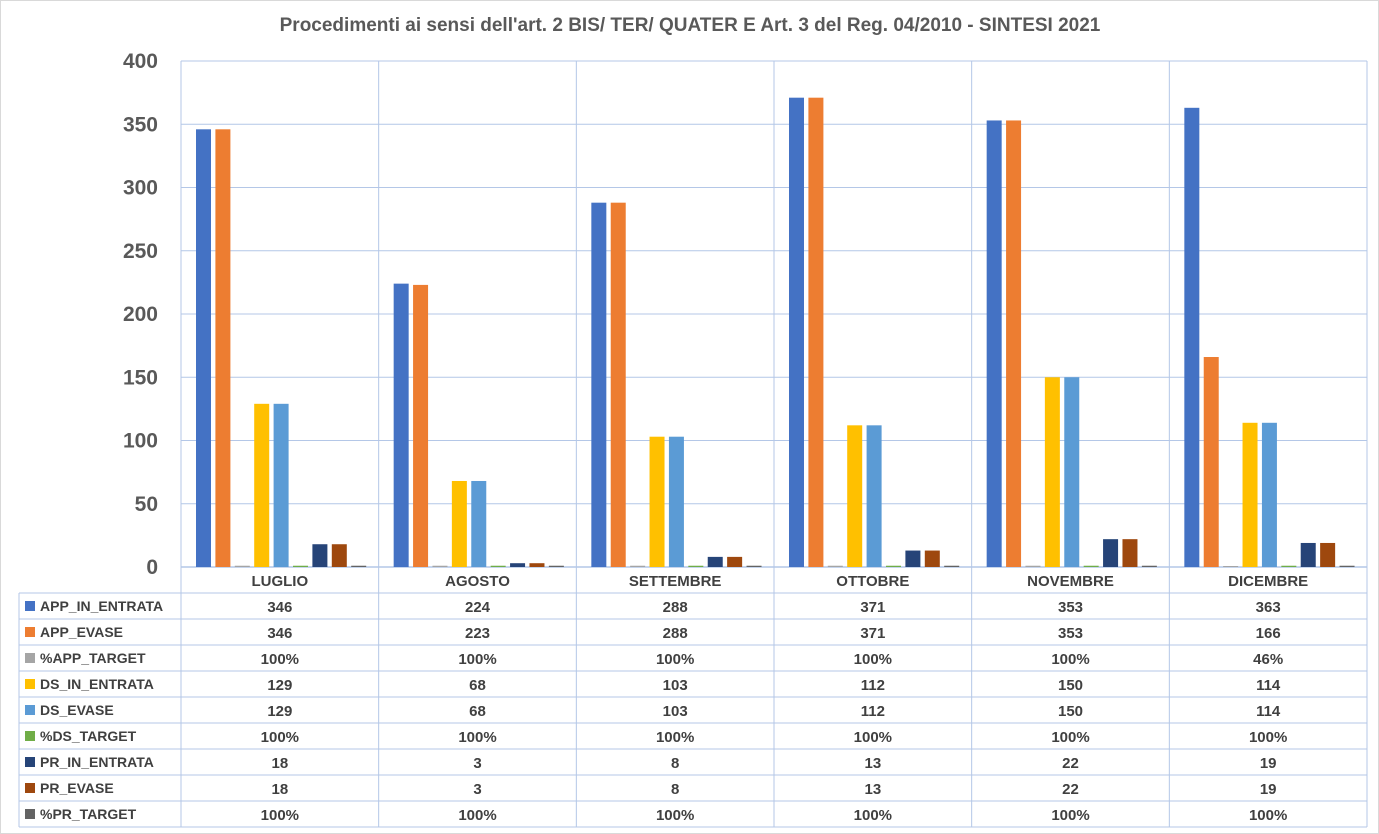 The width and height of the screenshot is (1379, 834). What do you see at coordinates (1268, 711) in the screenshot?
I see `table-cell: 114` at bounding box center [1268, 711].